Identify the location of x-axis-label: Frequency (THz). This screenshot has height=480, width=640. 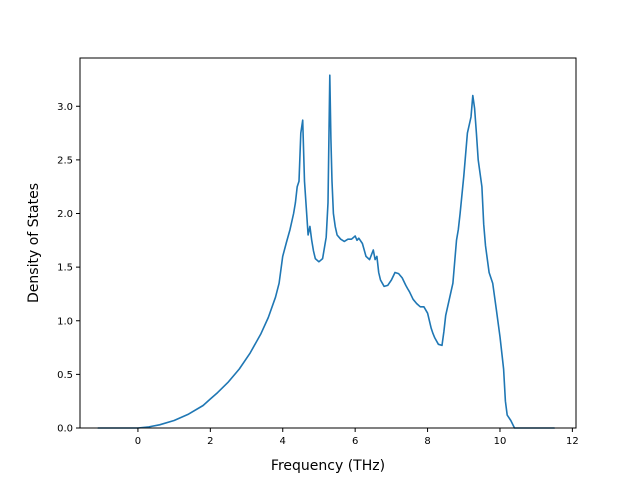
(328, 466).